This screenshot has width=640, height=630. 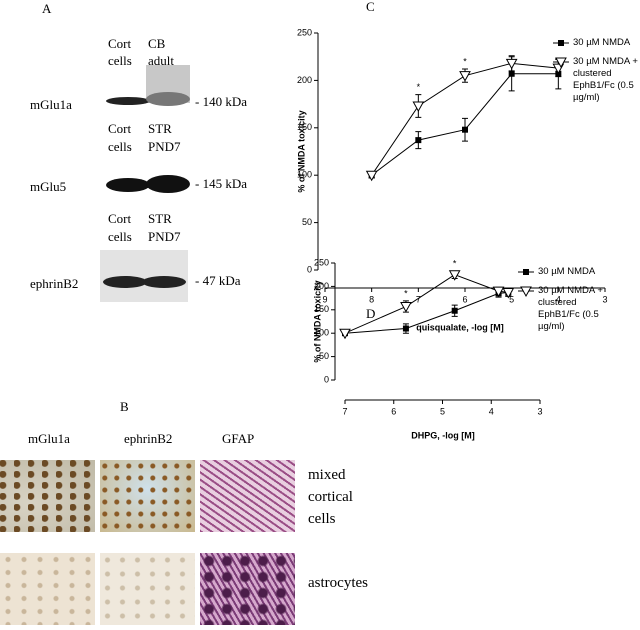 I want to click on column-label: mGlu1a, so click(x=49, y=438).